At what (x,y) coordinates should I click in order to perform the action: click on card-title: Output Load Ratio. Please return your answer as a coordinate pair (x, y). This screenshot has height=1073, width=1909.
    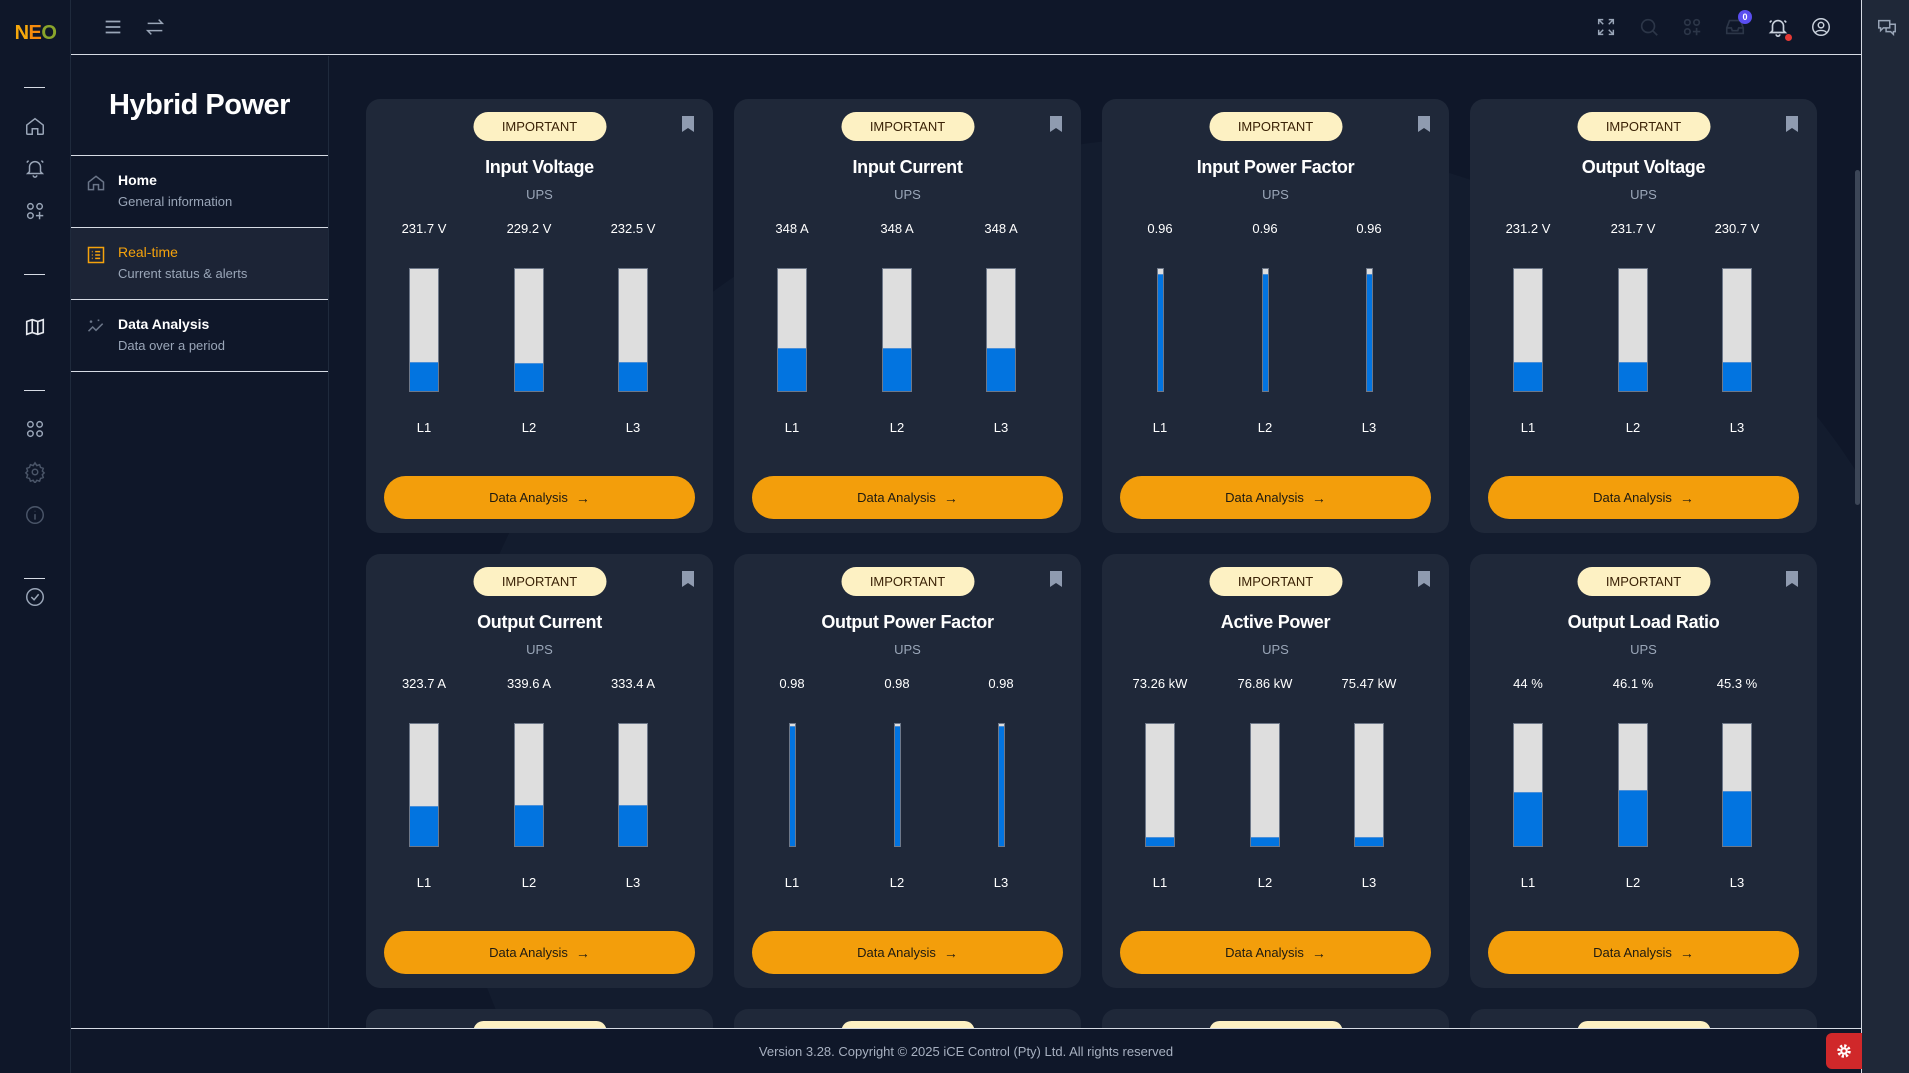
    Looking at the image, I should click on (1643, 622).